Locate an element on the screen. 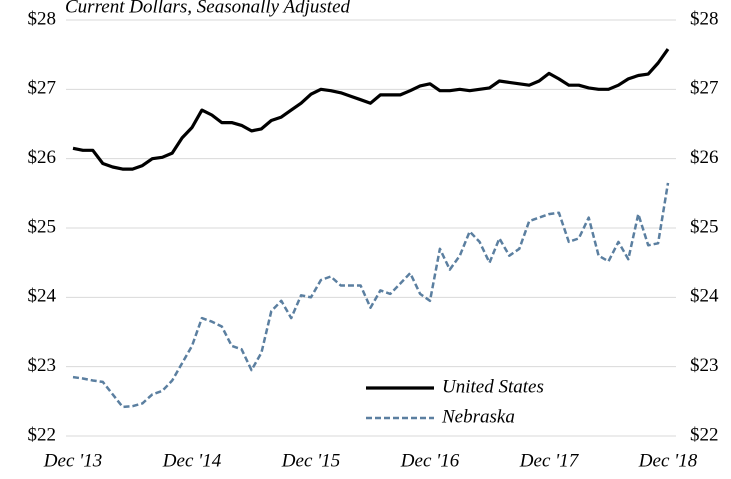 The width and height of the screenshot is (731, 479). y2-tick-label: $27 is located at coordinates (704, 88).